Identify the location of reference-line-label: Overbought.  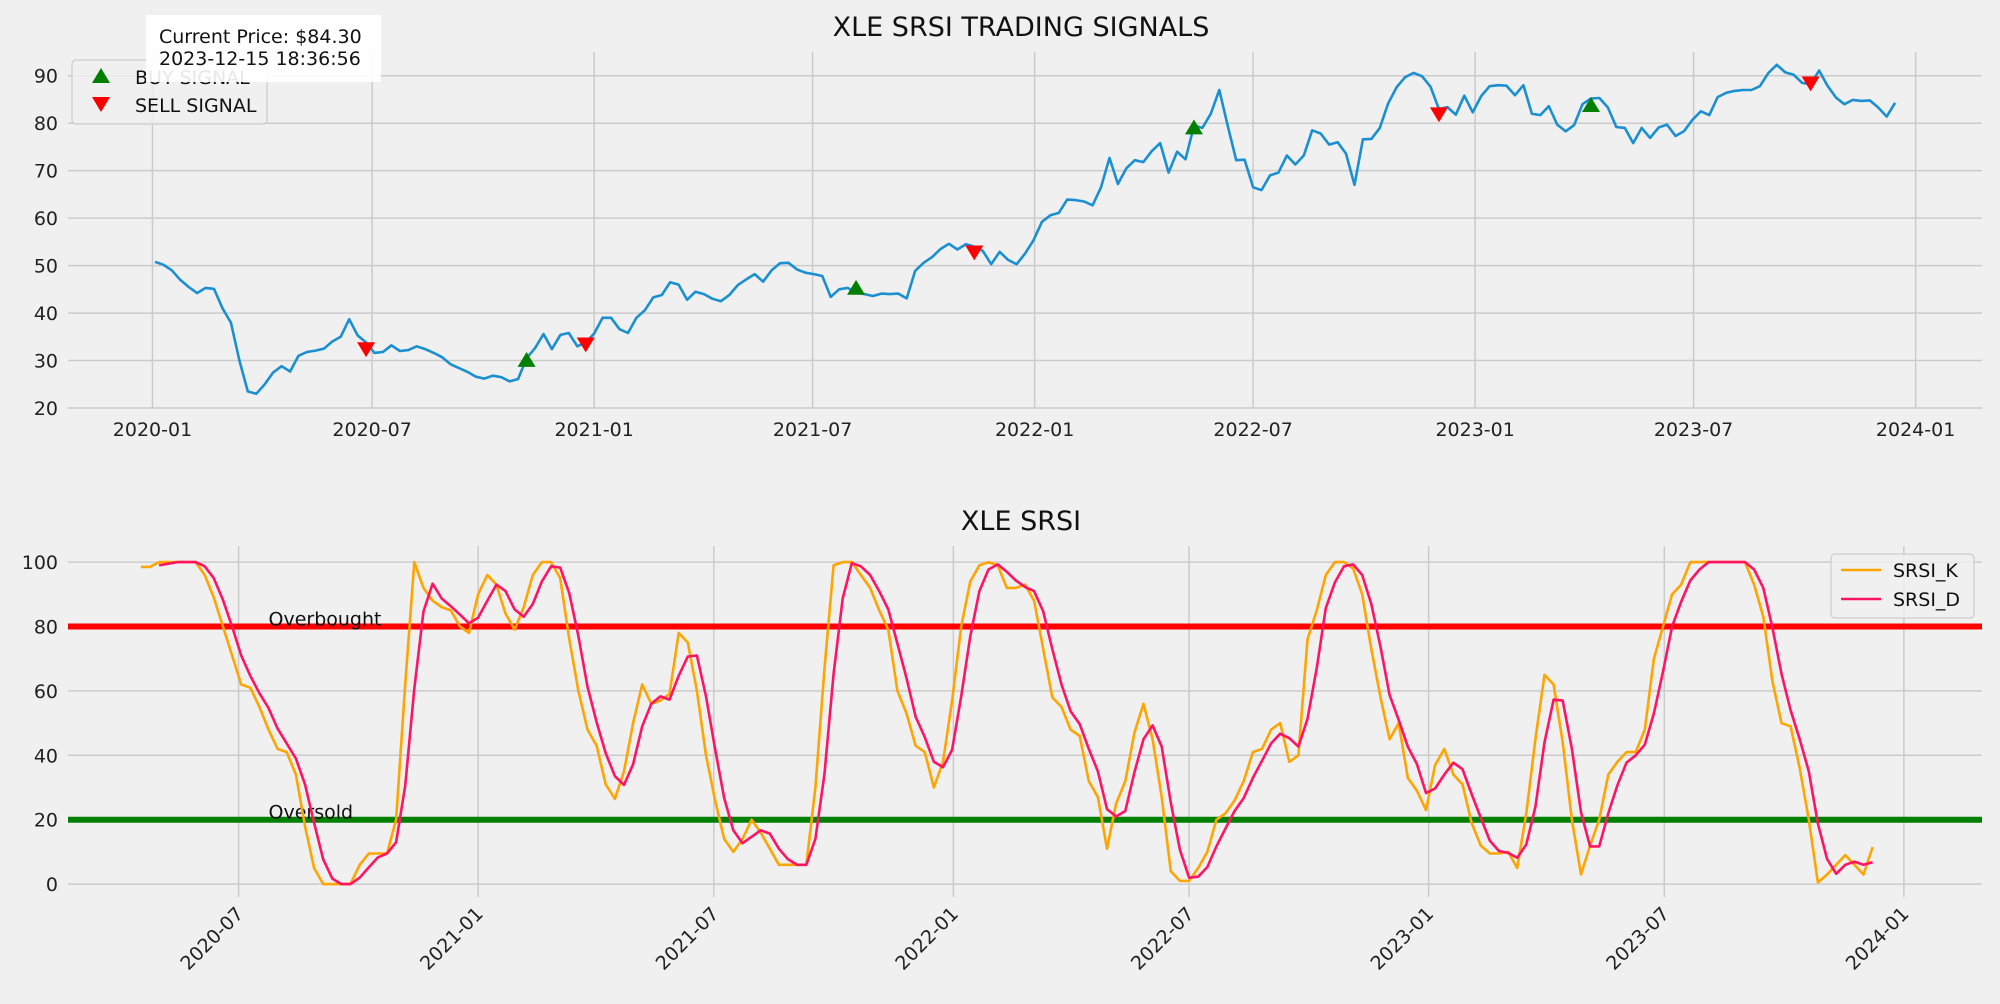
(325, 620).